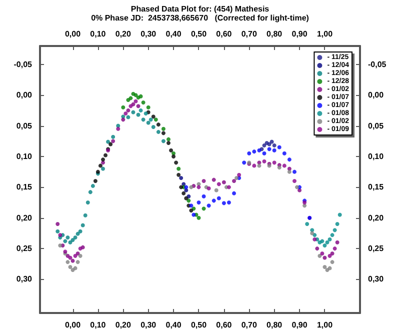 This screenshot has width=400, height=333. What do you see at coordinates (24, 156) in the screenshot?
I see `y-tick-label: 0,10` at bounding box center [24, 156].